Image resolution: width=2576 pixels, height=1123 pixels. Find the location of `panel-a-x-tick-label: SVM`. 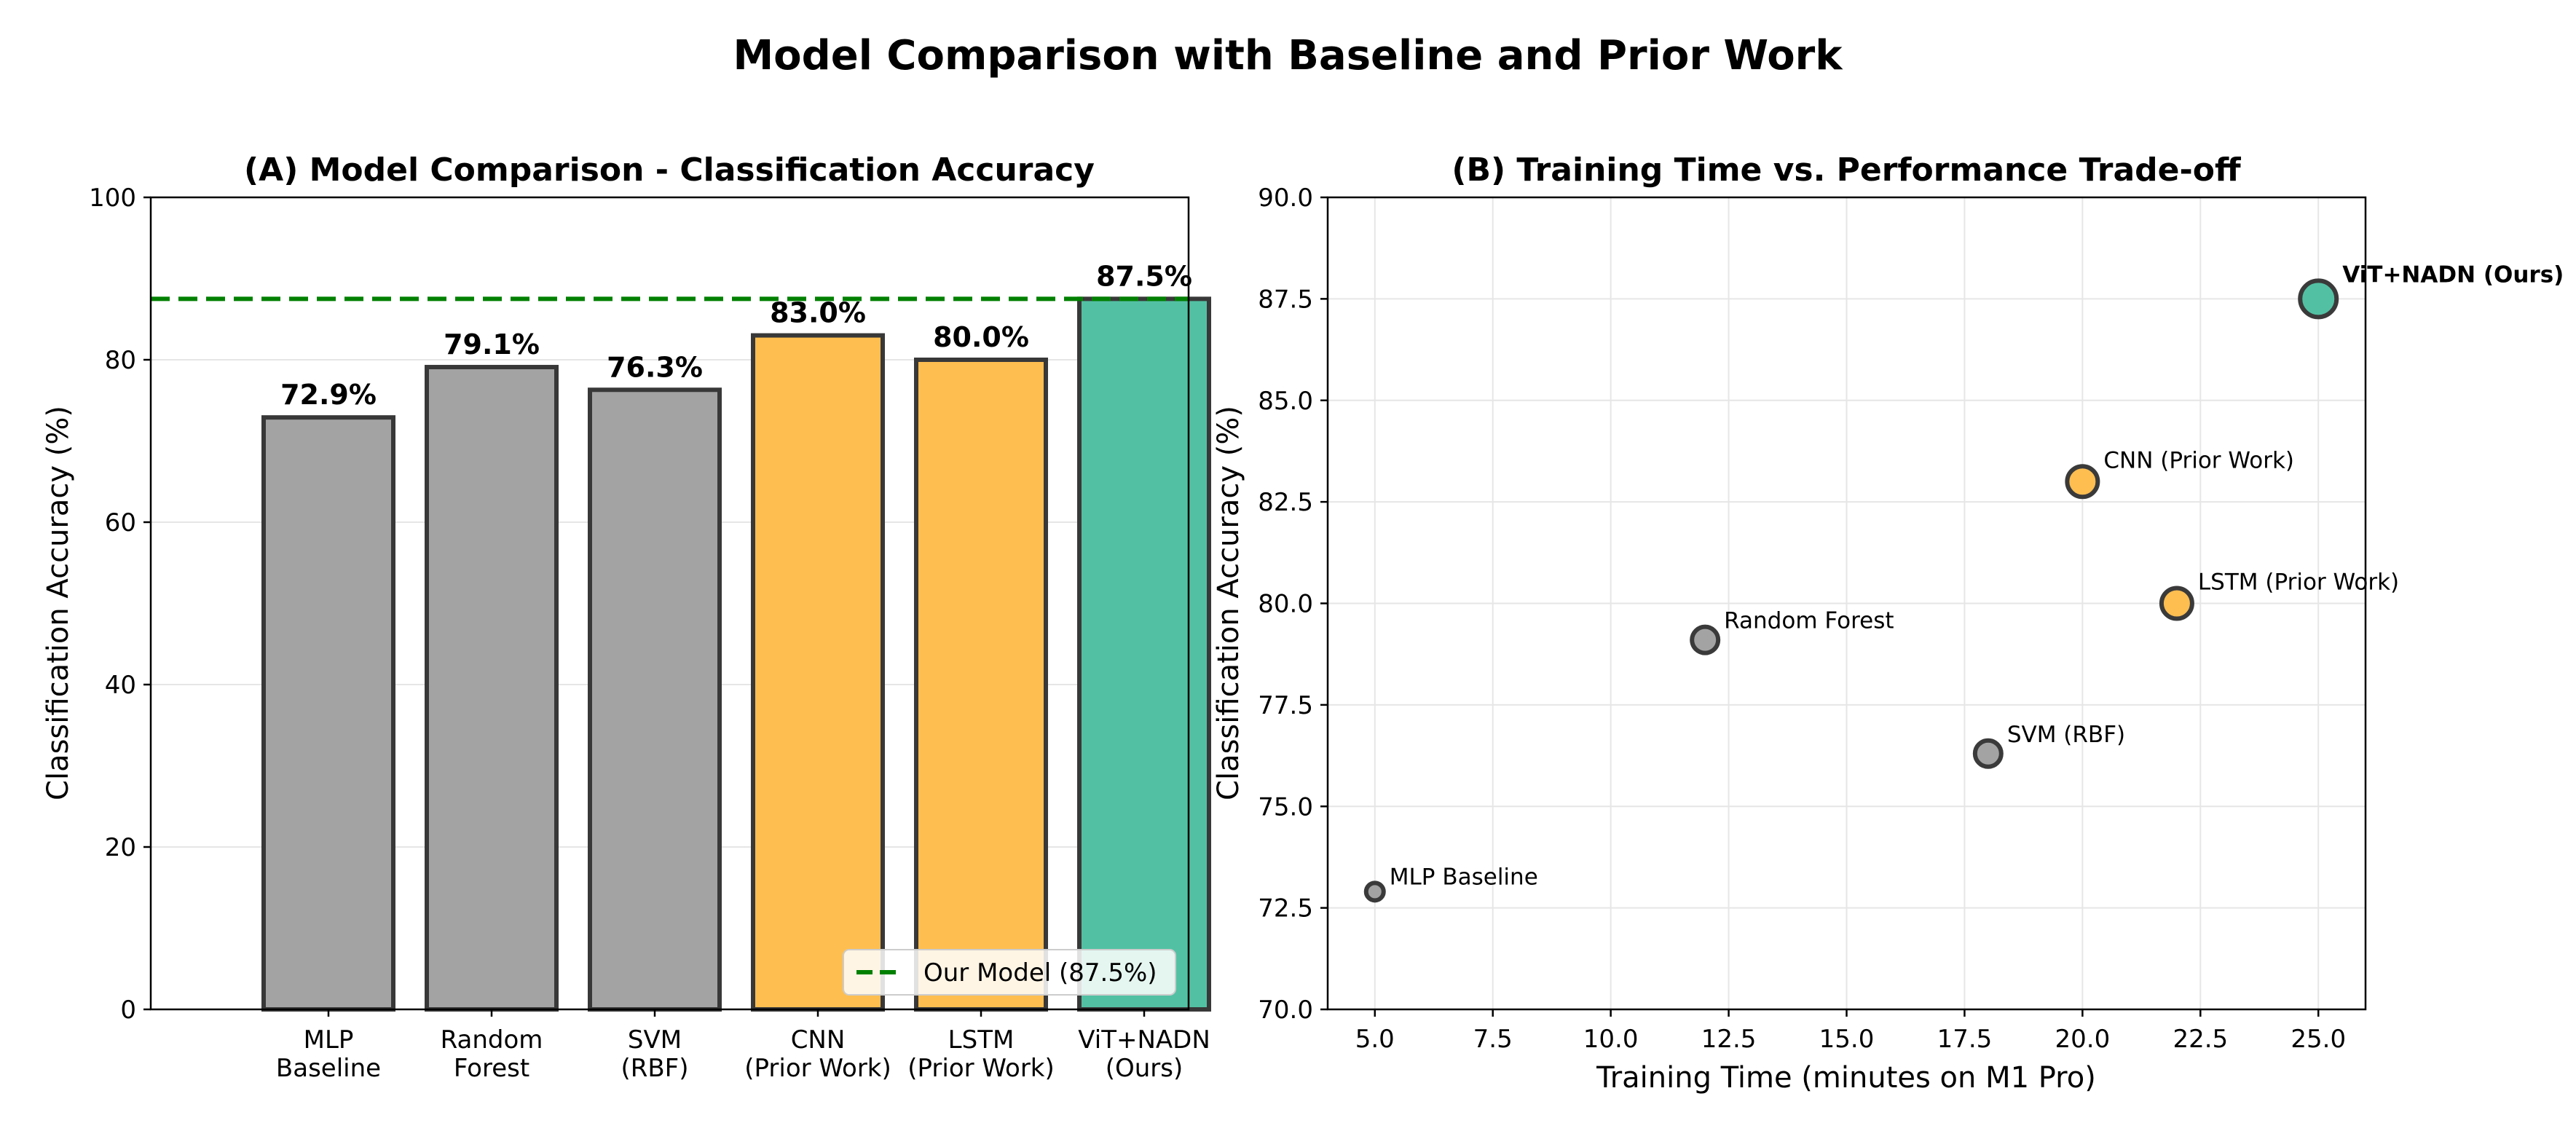

panel-a-x-tick-label: SVM is located at coordinates (655, 1040).